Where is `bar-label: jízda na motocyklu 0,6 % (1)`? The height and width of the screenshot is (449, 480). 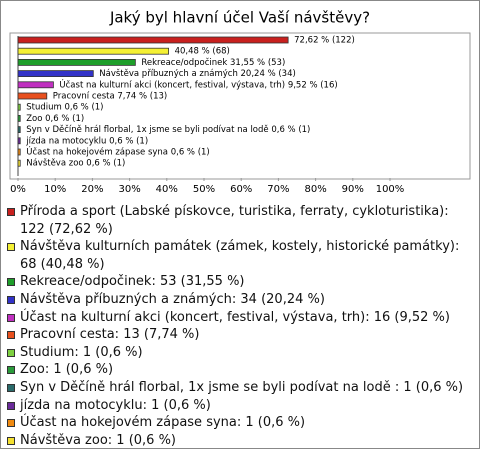
bar-label: jízda na motocyklu 0,6 % (1) is located at coordinates (86, 141).